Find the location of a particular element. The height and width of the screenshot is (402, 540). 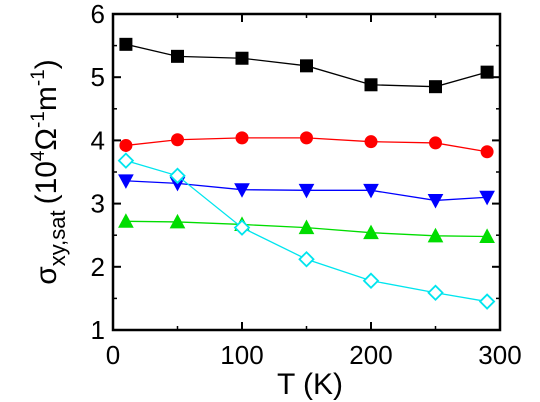

y-tick-label: 3 is located at coordinates (98, 204).